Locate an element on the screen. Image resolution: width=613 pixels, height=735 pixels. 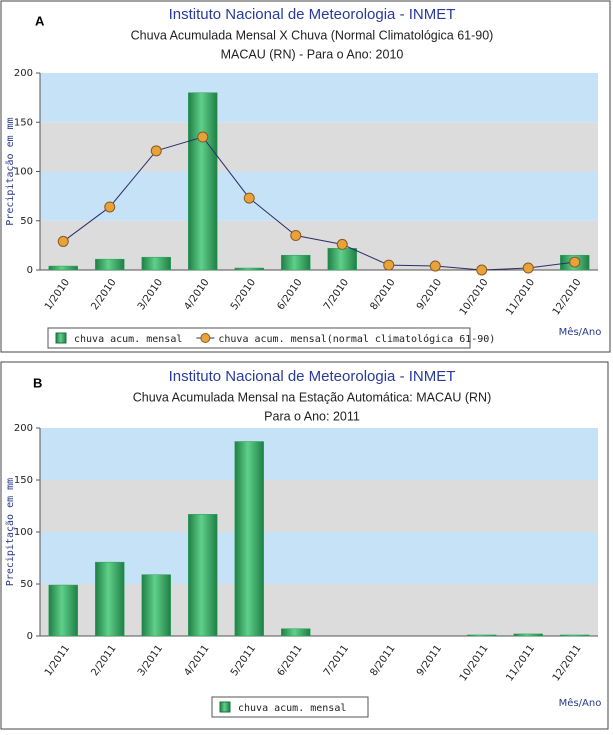
x-tick-label: 8/2011 is located at coordinates (382, 660).